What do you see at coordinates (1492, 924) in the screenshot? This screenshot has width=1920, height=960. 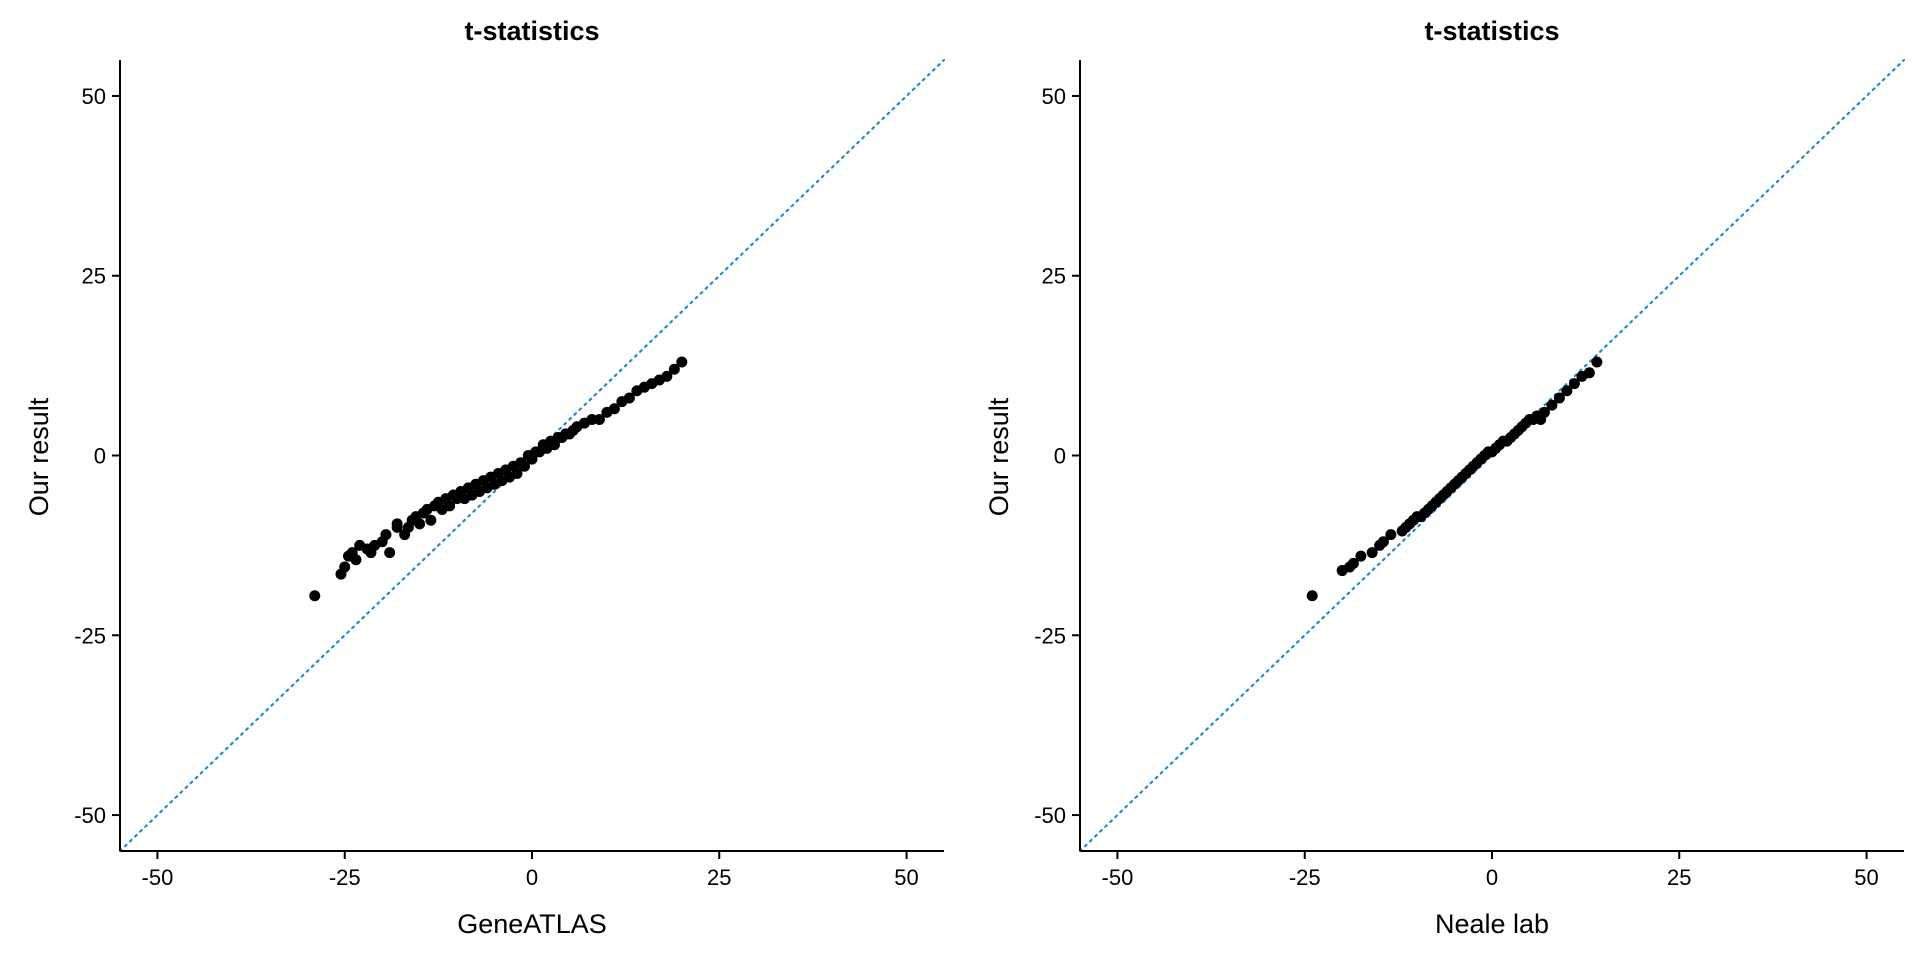 I see `x-axis-title: Neale lab` at bounding box center [1492, 924].